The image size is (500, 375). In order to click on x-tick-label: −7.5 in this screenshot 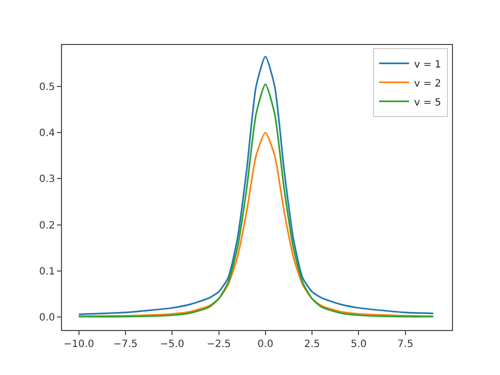, I will do `click(125, 344)`.